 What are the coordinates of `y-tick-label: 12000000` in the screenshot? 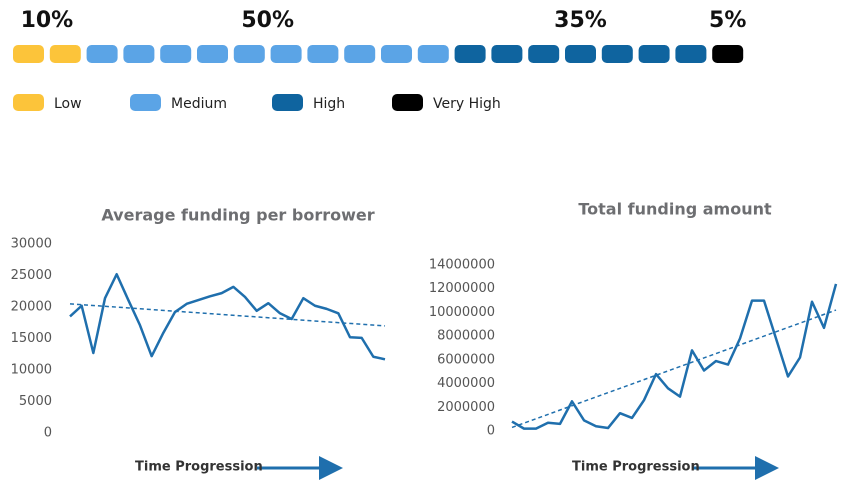 It's located at (462, 288).